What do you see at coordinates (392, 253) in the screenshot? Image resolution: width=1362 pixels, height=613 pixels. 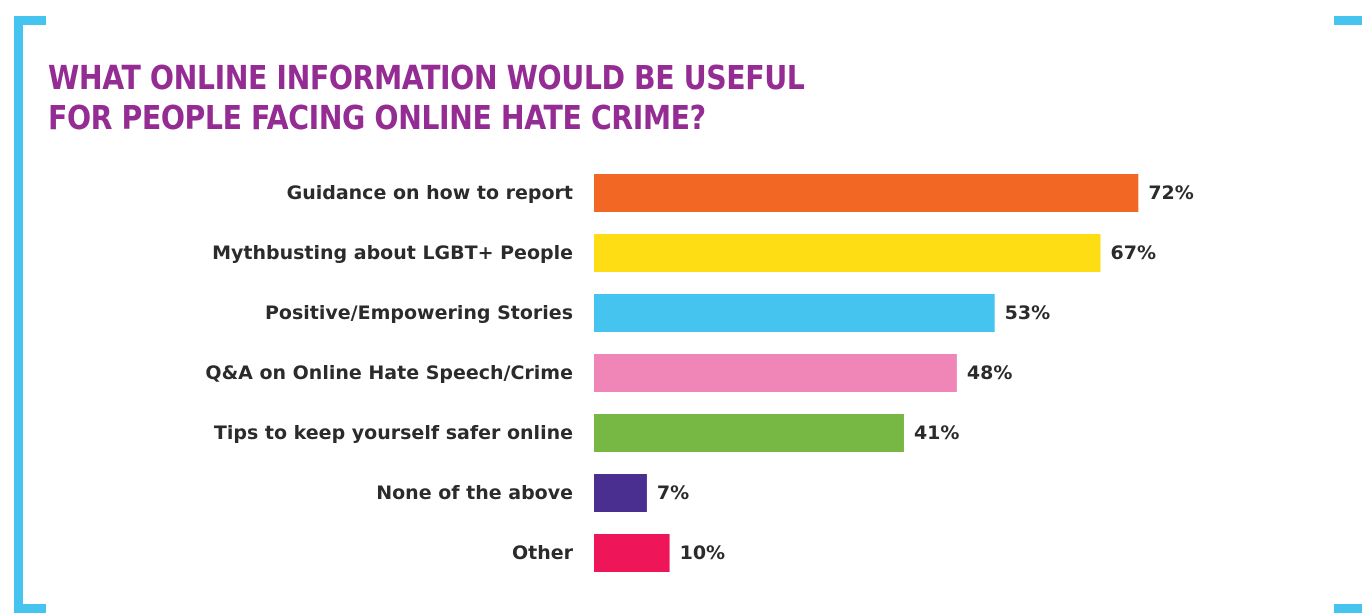 I see `category-label: Mythbusting about LGBT+ People` at bounding box center [392, 253].